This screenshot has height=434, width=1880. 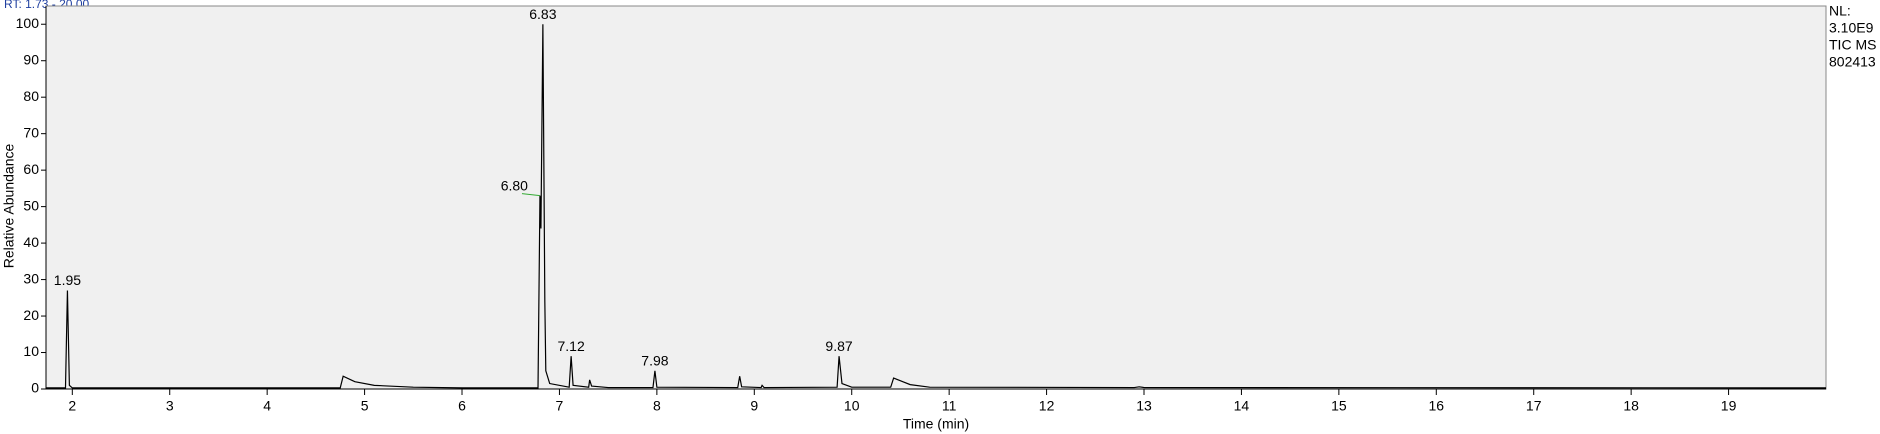 I want to click on y-tick-label: 0, so click(x=35, y=388).